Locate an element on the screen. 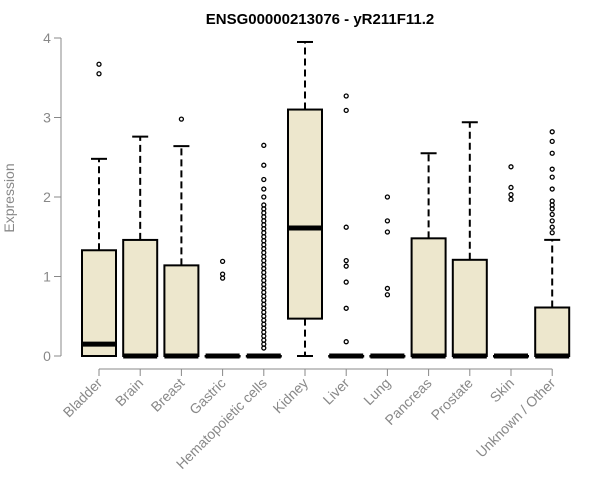 The height and width of the screenshot is (500, 600). box-pancreas is located at coordinates (428, 255).